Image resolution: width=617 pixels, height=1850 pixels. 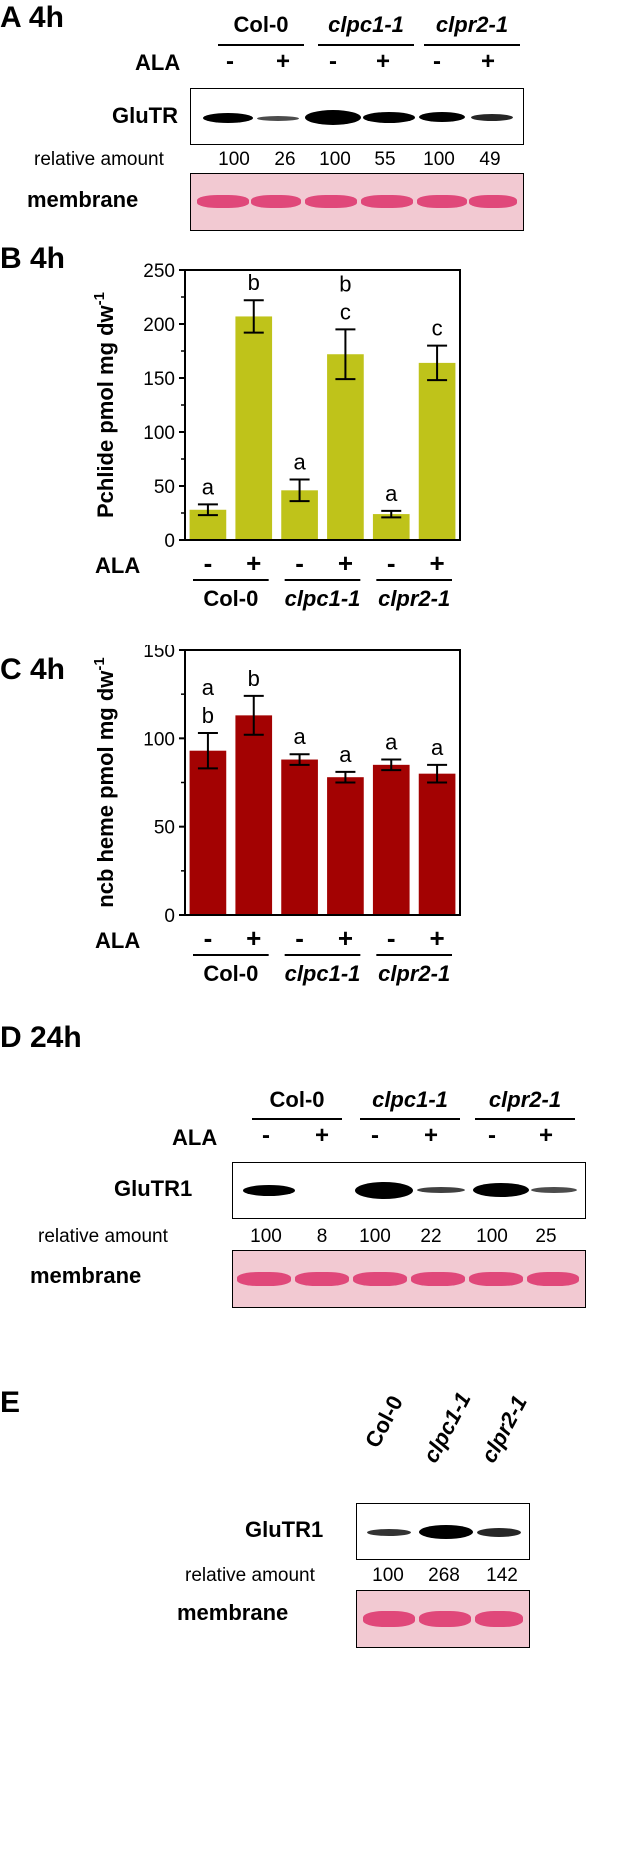 What do you see at coordinates (169, 916) in the screenshot?
I see `y-tick-label: 0` at bounding box center [169, 916].